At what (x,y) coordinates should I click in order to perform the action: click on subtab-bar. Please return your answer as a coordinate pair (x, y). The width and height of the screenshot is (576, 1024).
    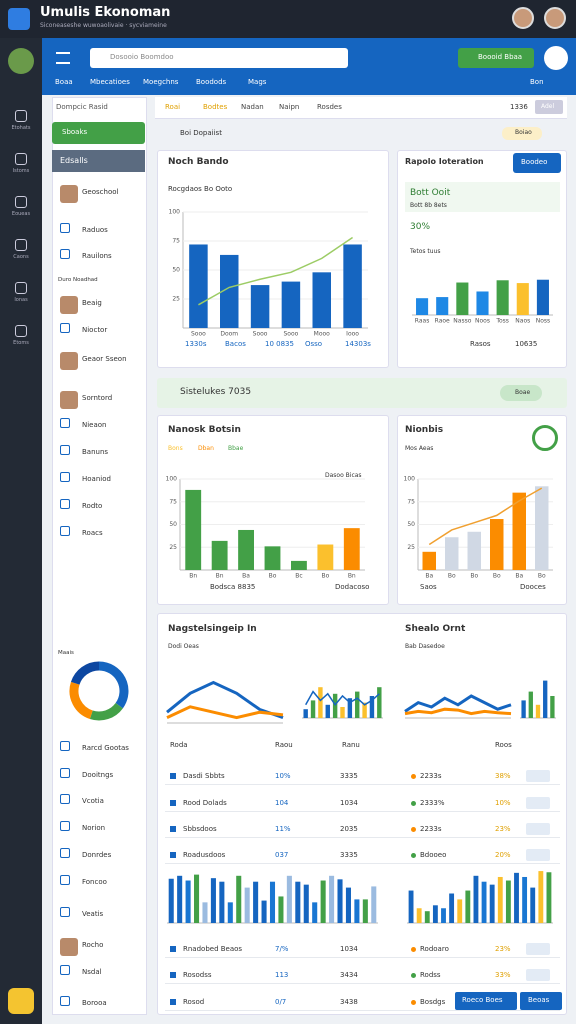
    Looking at the image, I should click on (361, 108).